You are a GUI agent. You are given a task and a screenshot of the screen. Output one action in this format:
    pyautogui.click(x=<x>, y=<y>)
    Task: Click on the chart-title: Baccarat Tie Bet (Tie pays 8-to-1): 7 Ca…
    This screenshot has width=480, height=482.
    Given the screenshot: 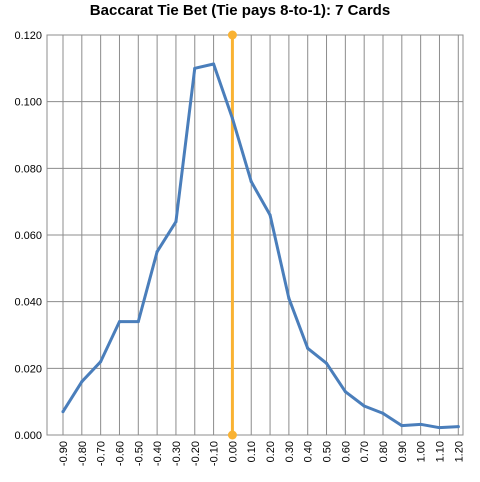 What is the action you would take?
    pyautogui.click(x=240, y=10)
    